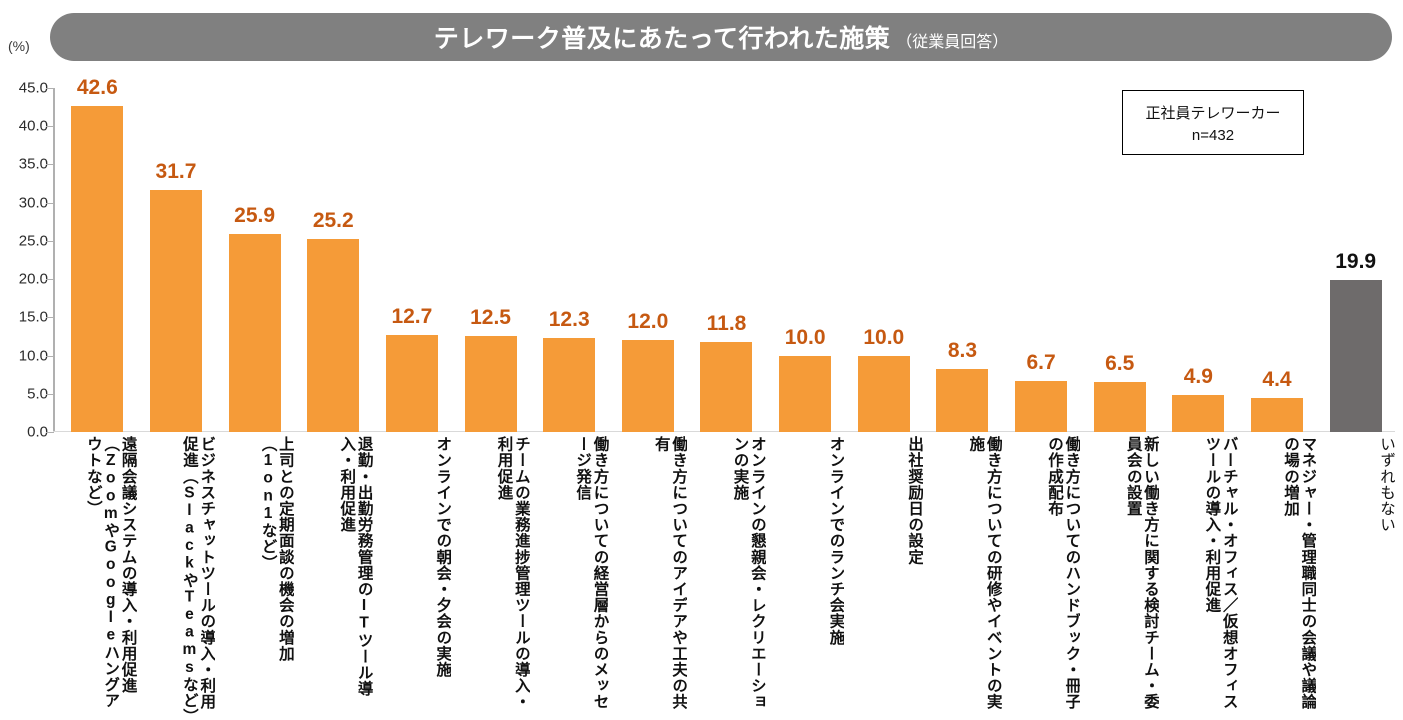 This screenshot has height=720, width=1403. Describe the element at coordinates (726, 323) in the screenshot. I see `bar-value-label: 11.8` at that location.